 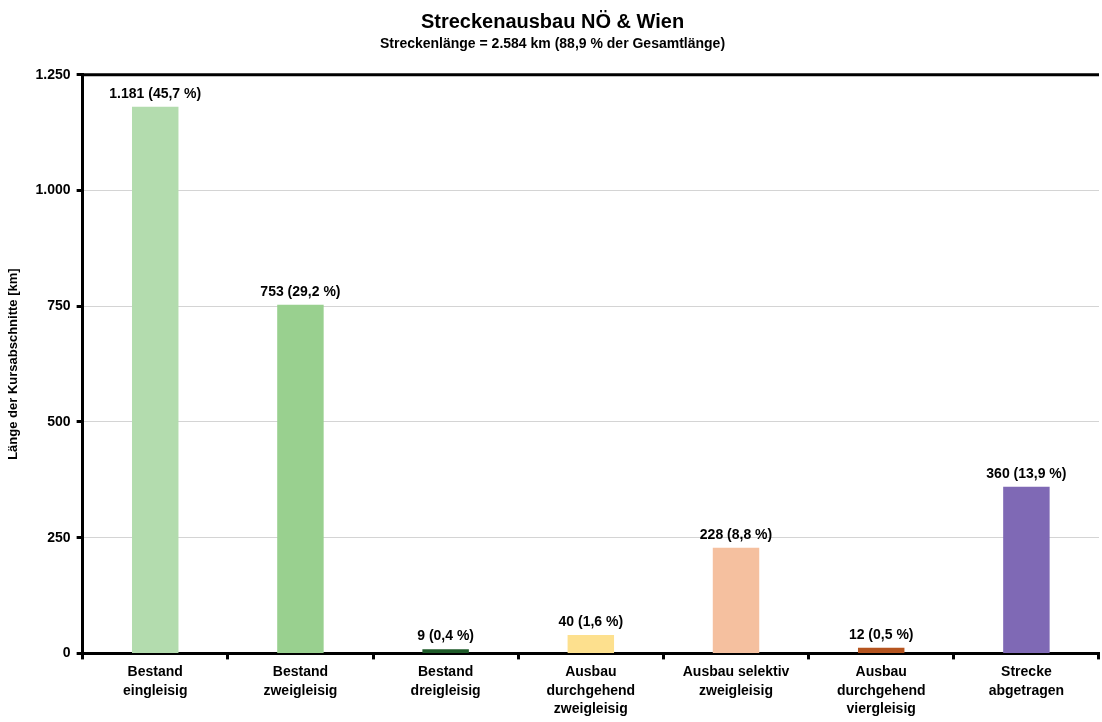 What do you see at coordinates (155, 92) in the screenshot?
I see `data-label: 1.181 (45,7 %)` at bounding box center [155, 92].